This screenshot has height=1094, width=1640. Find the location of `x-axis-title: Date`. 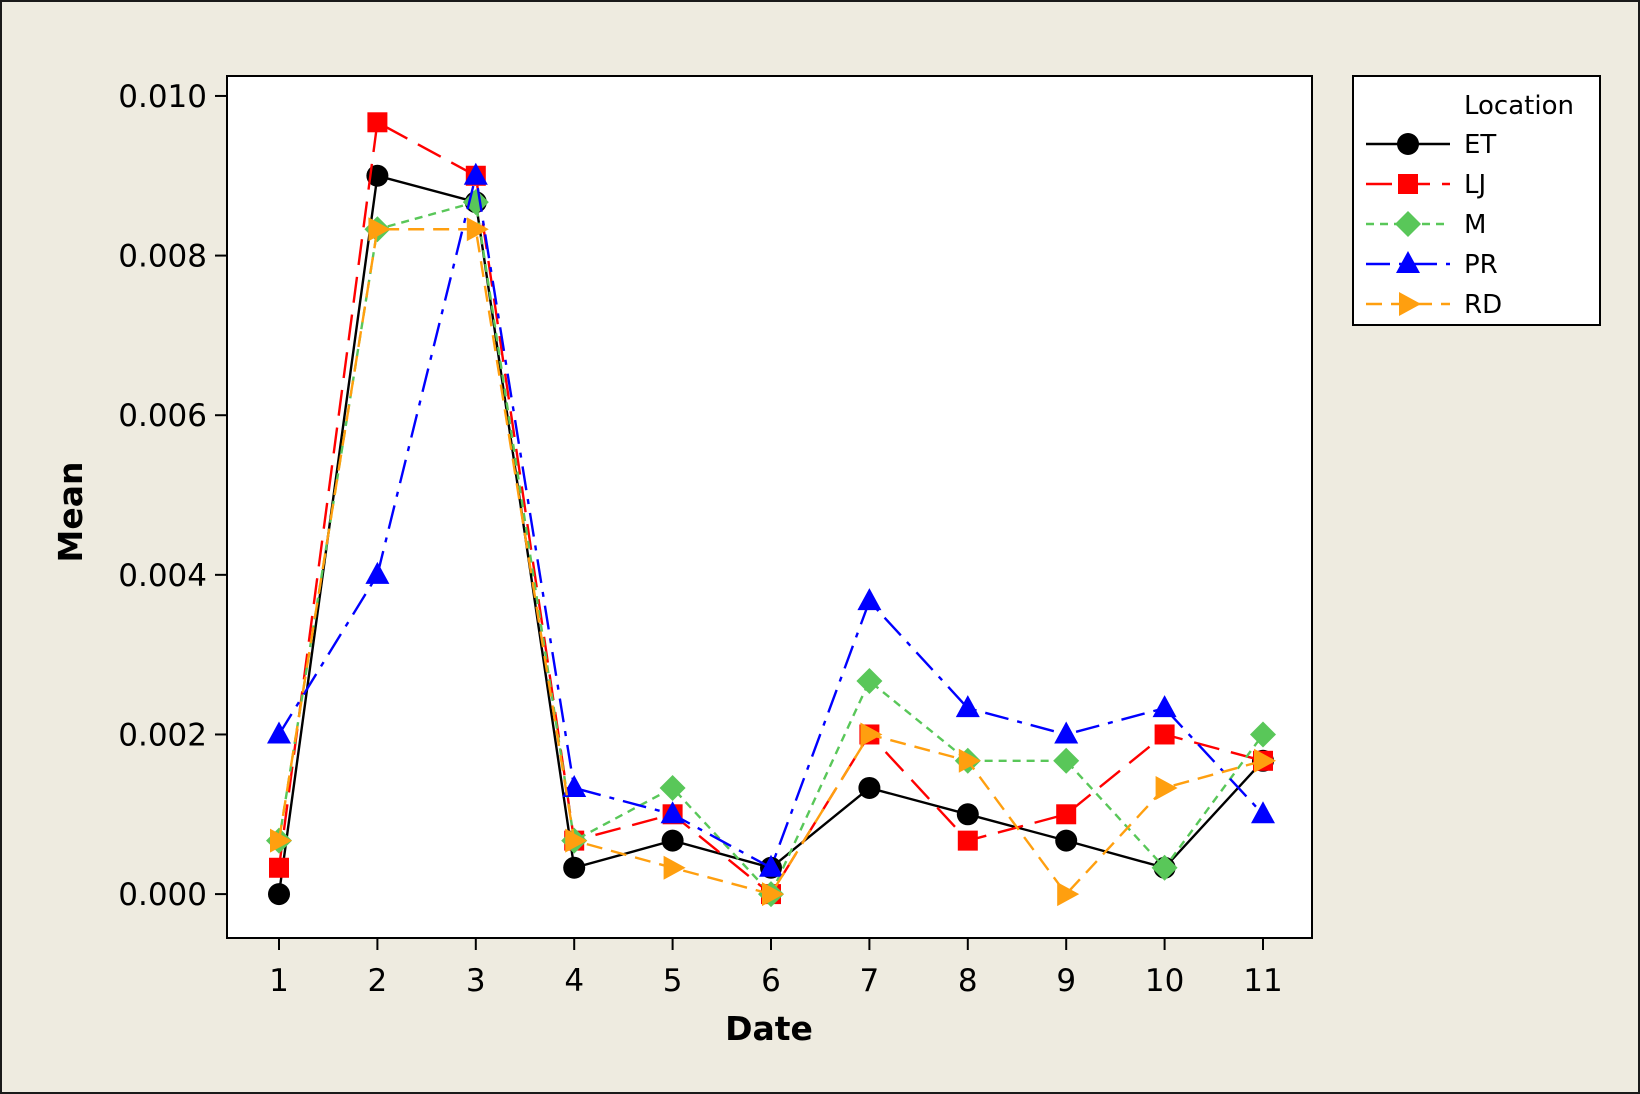

x-axis-title: Date is located at coordinates (769, 1028).